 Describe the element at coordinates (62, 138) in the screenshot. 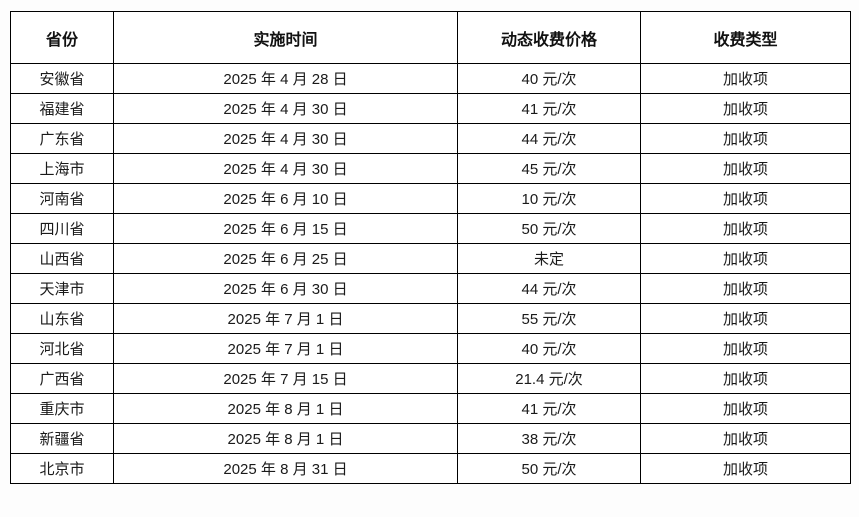

I see `cell-province: 广东省` at that location.